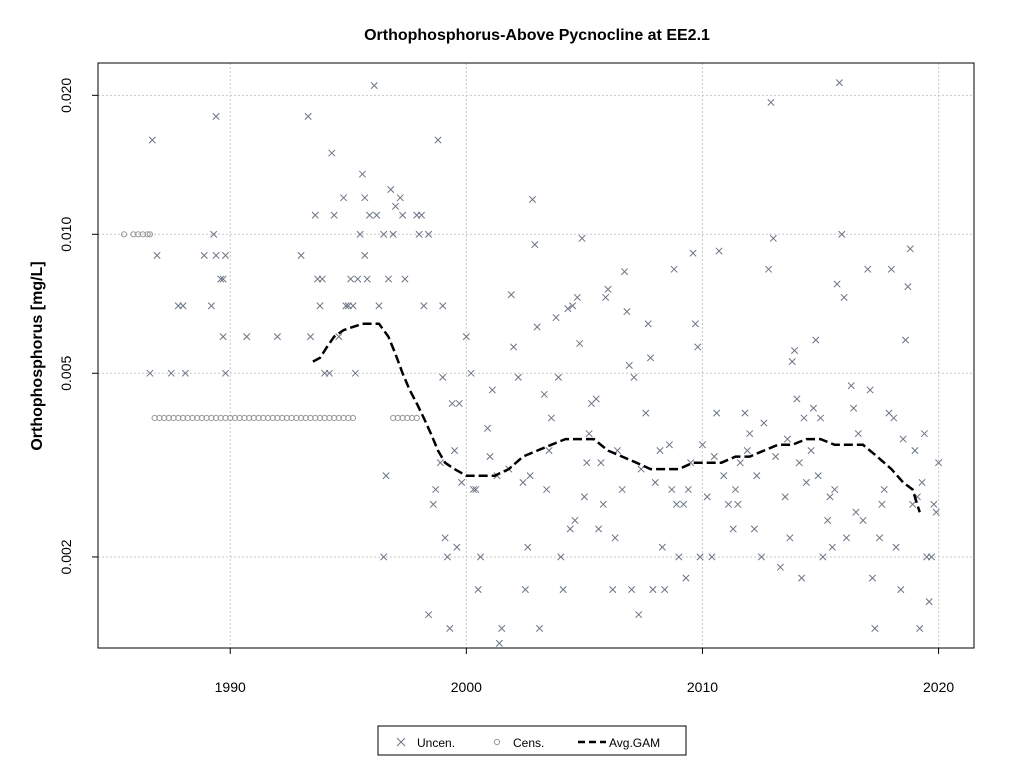 The height and width of the screenshot is (768, 1024). What do you see at coordinates (230, 687) in the screenshot?
I see `x-tick-label: 1990` at bounding box center [230, 687].